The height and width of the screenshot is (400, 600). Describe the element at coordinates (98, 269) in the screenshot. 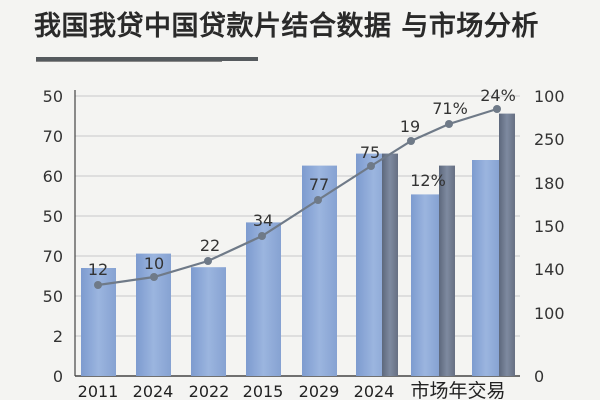

I see `data-label: 12` at that location.